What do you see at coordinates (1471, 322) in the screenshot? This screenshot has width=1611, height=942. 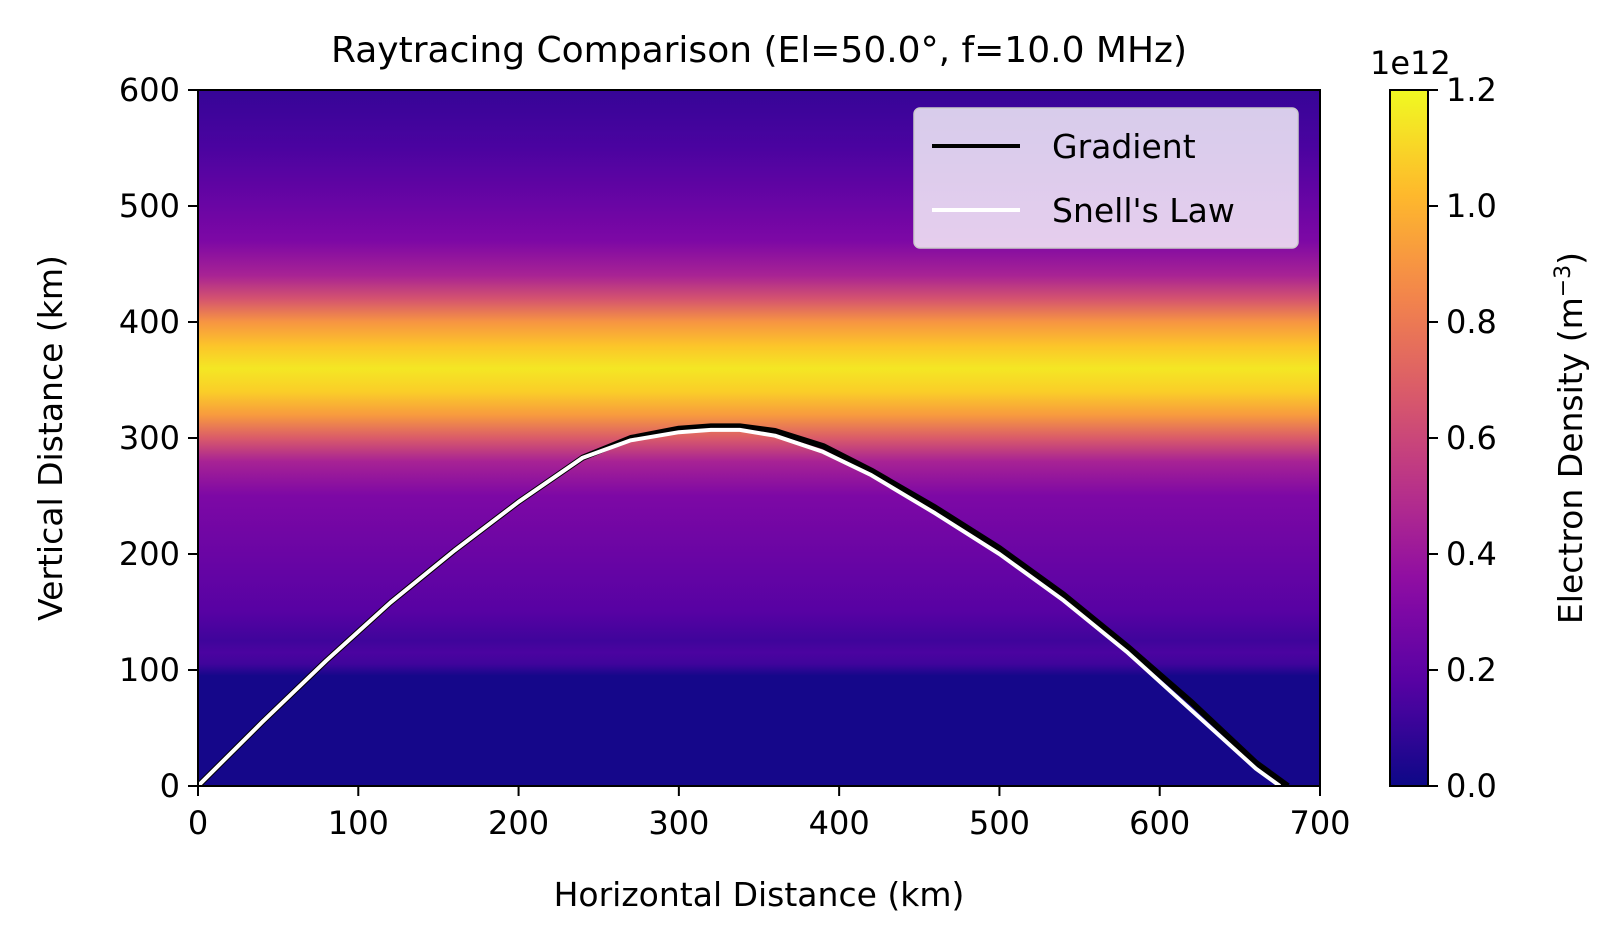 I see `colorbar-tick-label: 0.8` at bounding box center [1471, 322].